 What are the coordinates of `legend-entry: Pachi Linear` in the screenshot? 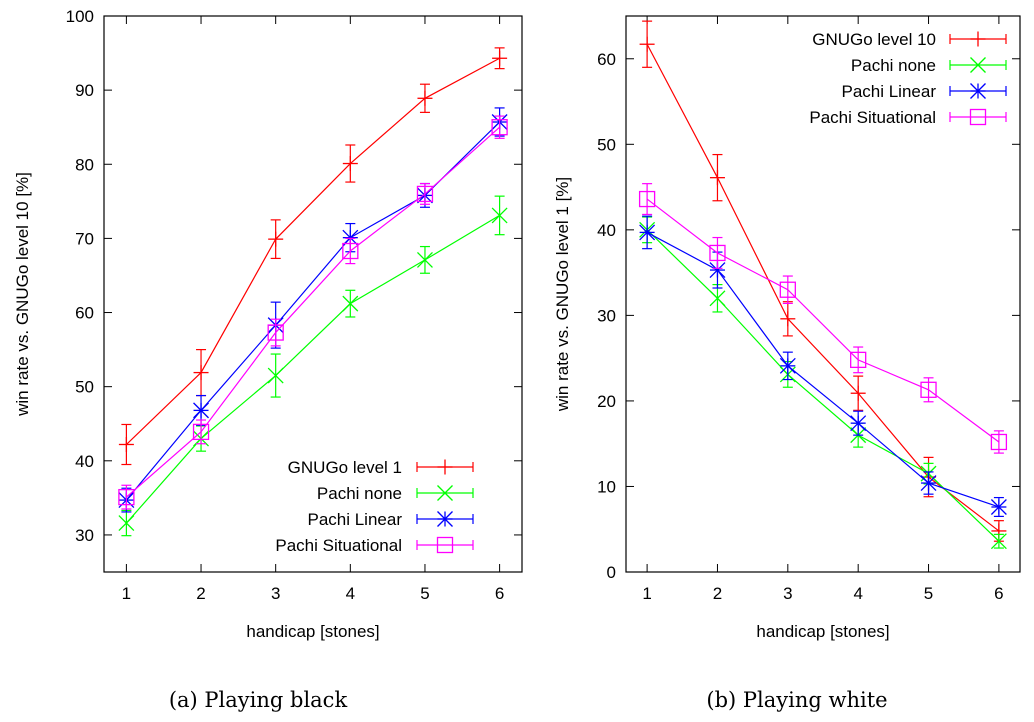 It's located at (390, 519).